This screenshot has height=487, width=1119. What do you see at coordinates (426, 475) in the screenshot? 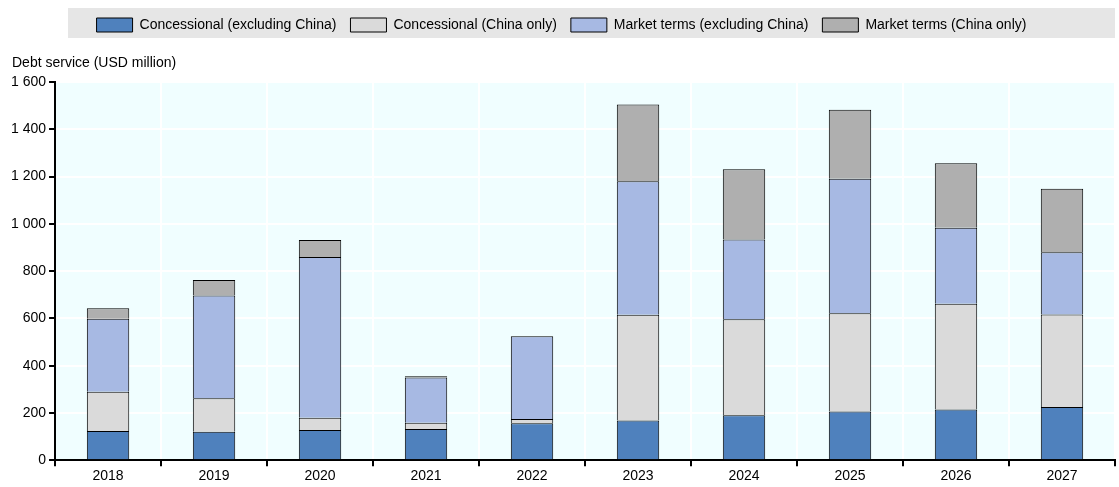
I see `x-tick-label: 2021` at bounding box center [426, 475].